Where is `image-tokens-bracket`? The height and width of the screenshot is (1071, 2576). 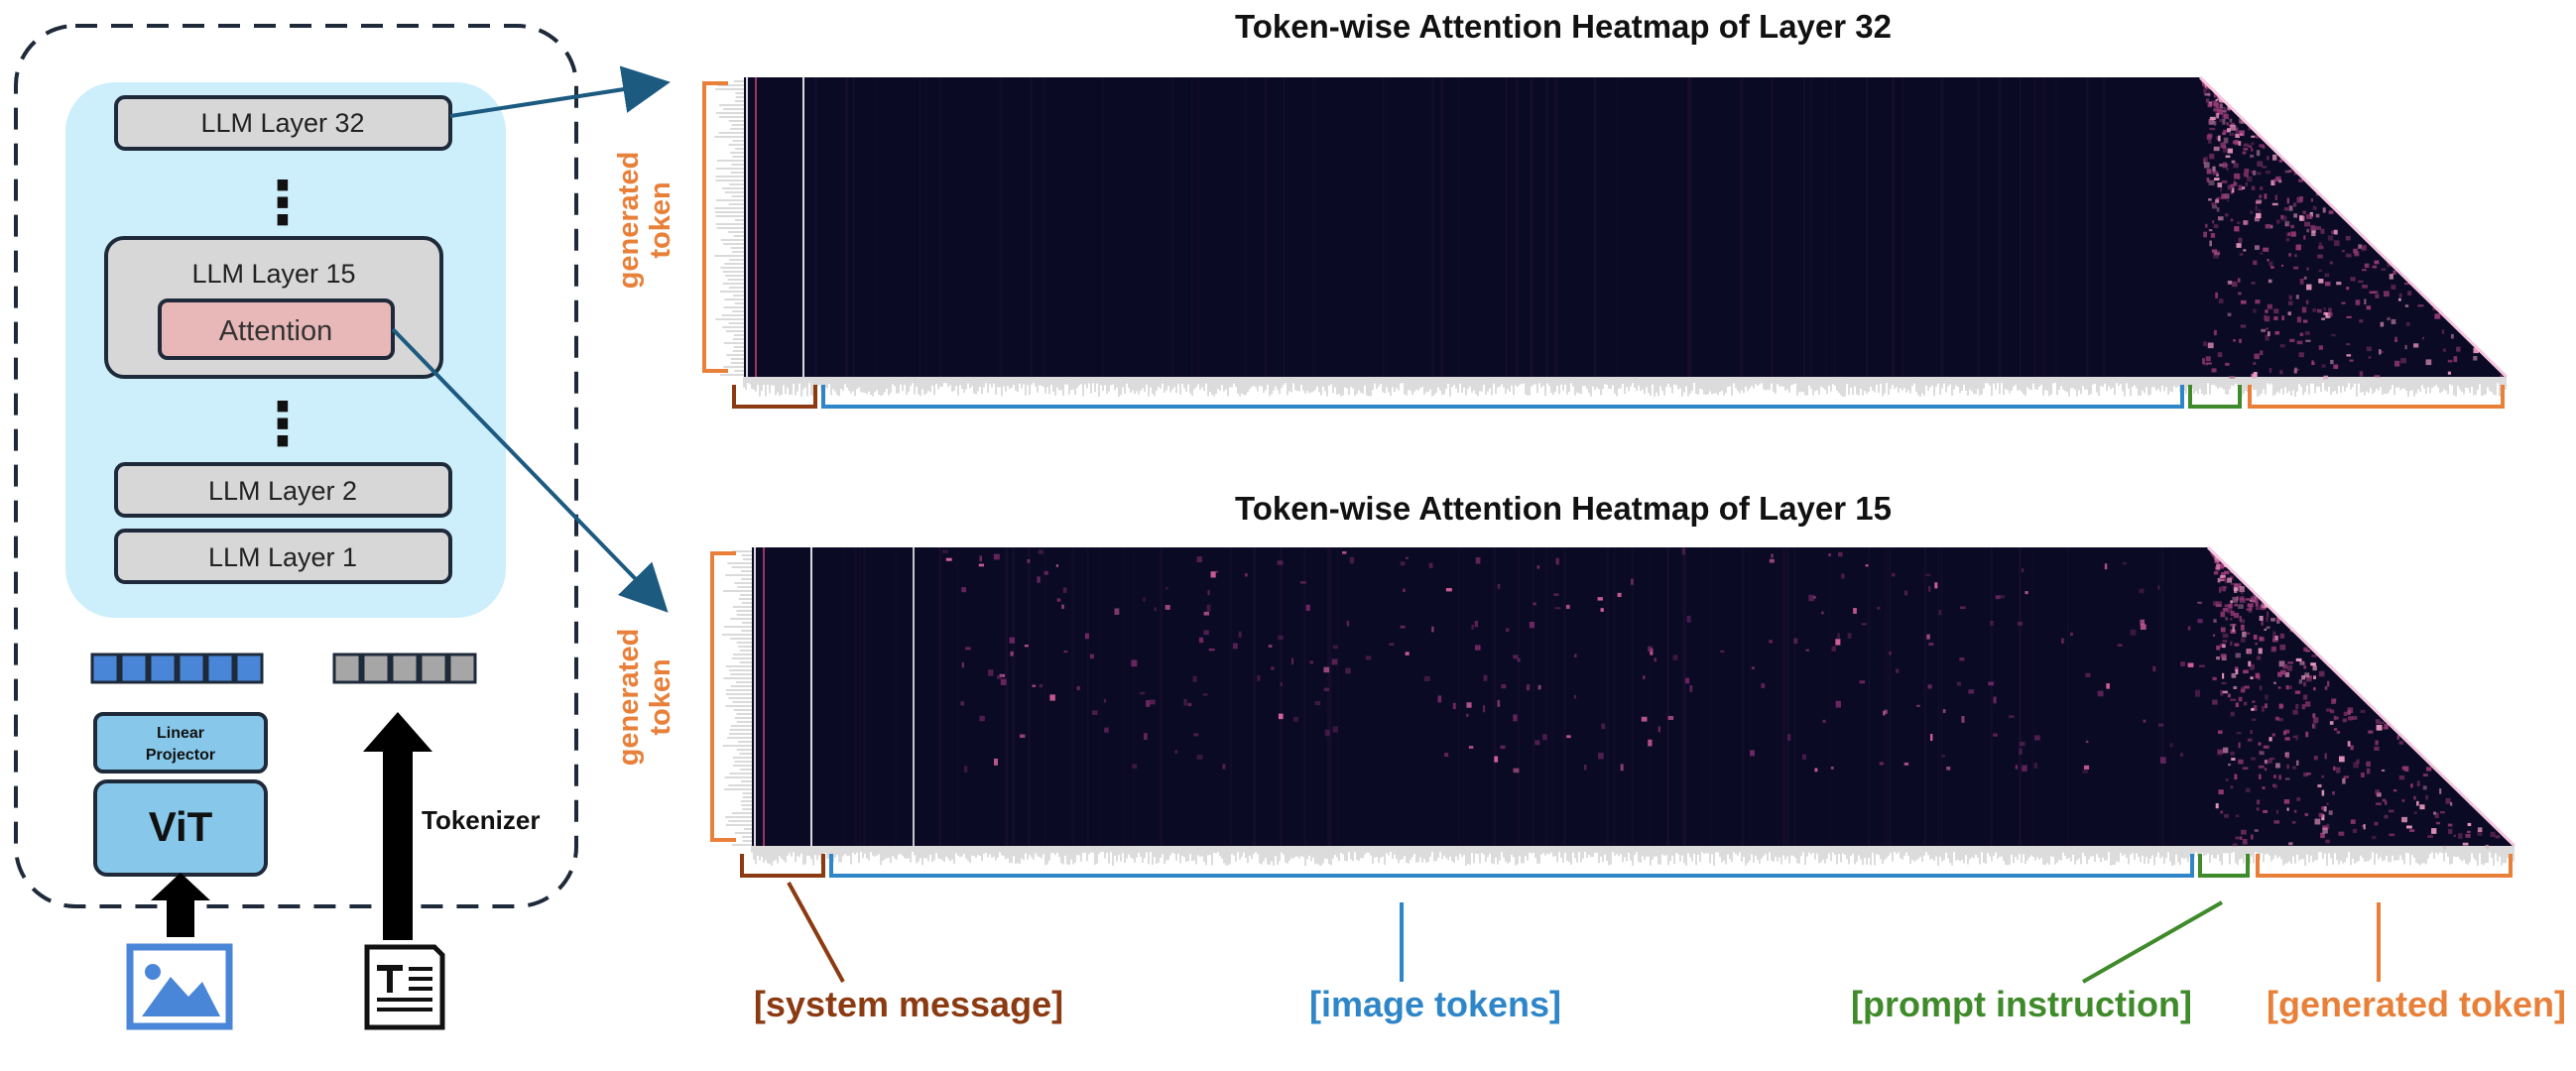
image-tokens-bracket is located at coordinates (1502, 397).